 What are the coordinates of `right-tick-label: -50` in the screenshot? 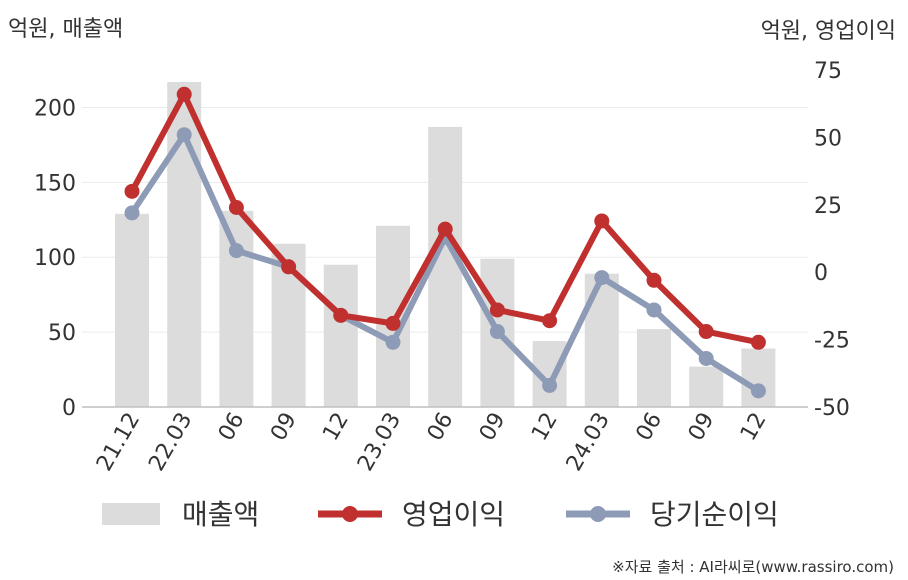 It's located at (832, 408).